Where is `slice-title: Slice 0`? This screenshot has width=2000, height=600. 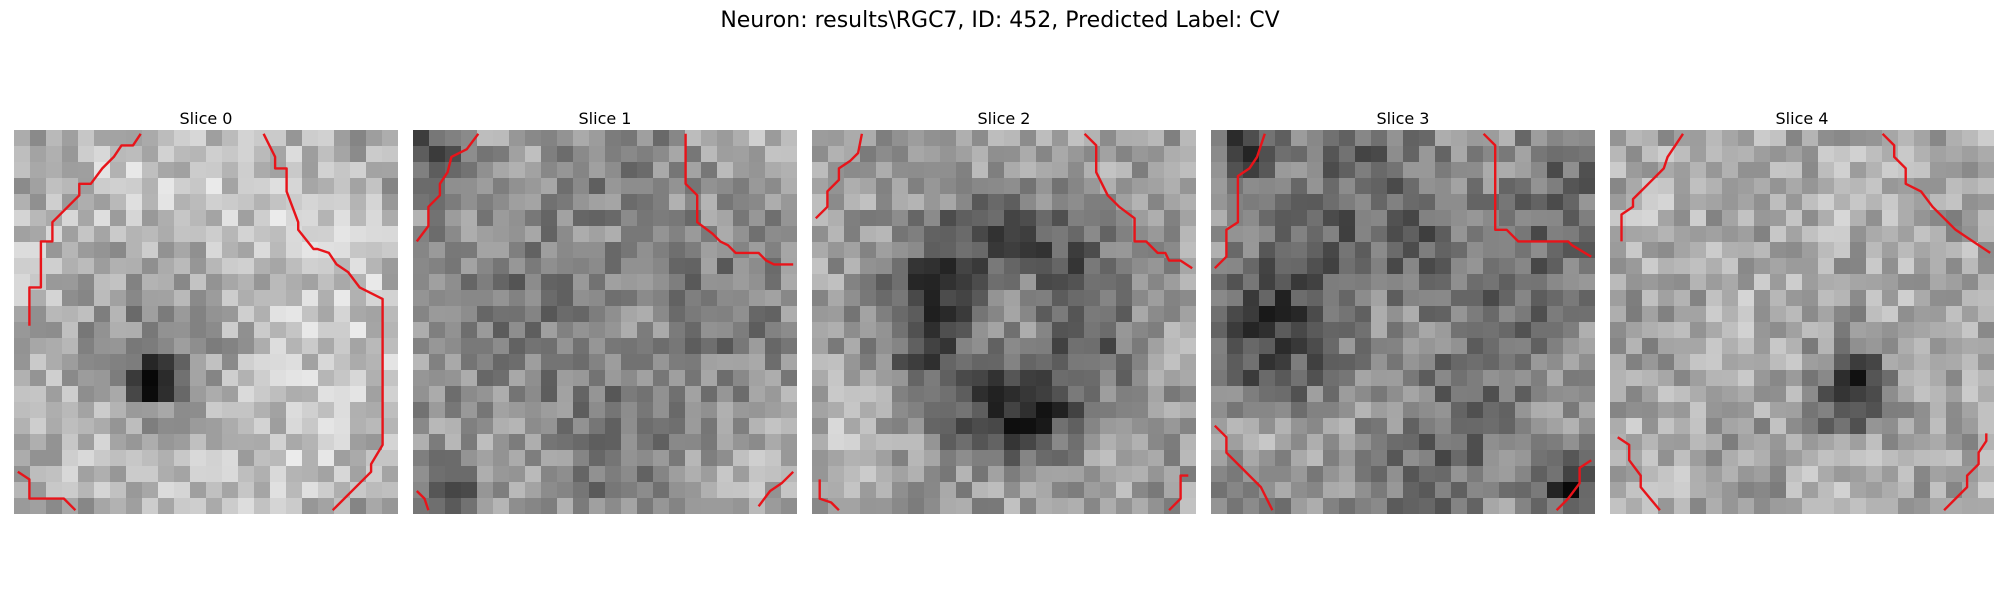
slice-title: Slice 0 is located at coordinates (206, 118).